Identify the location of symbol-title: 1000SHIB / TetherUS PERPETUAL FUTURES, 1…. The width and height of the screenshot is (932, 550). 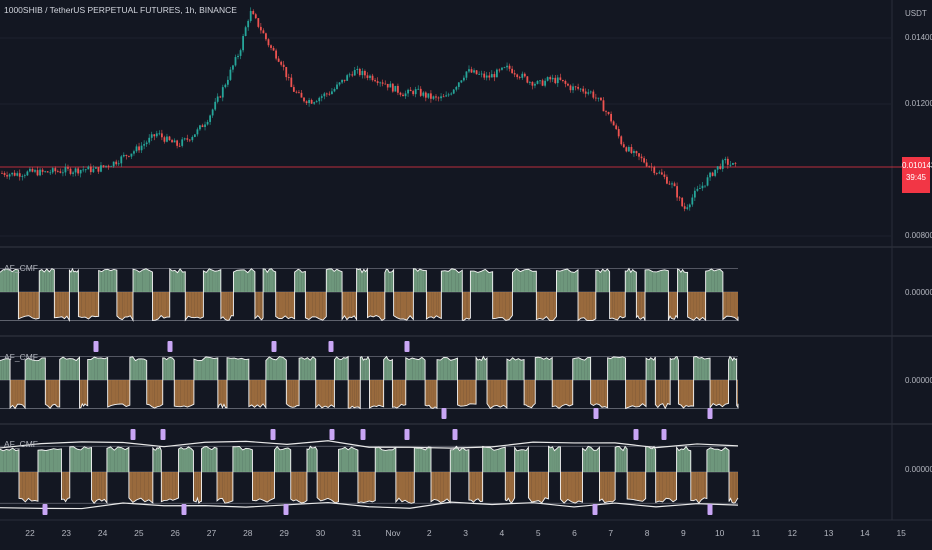
(120, 10).